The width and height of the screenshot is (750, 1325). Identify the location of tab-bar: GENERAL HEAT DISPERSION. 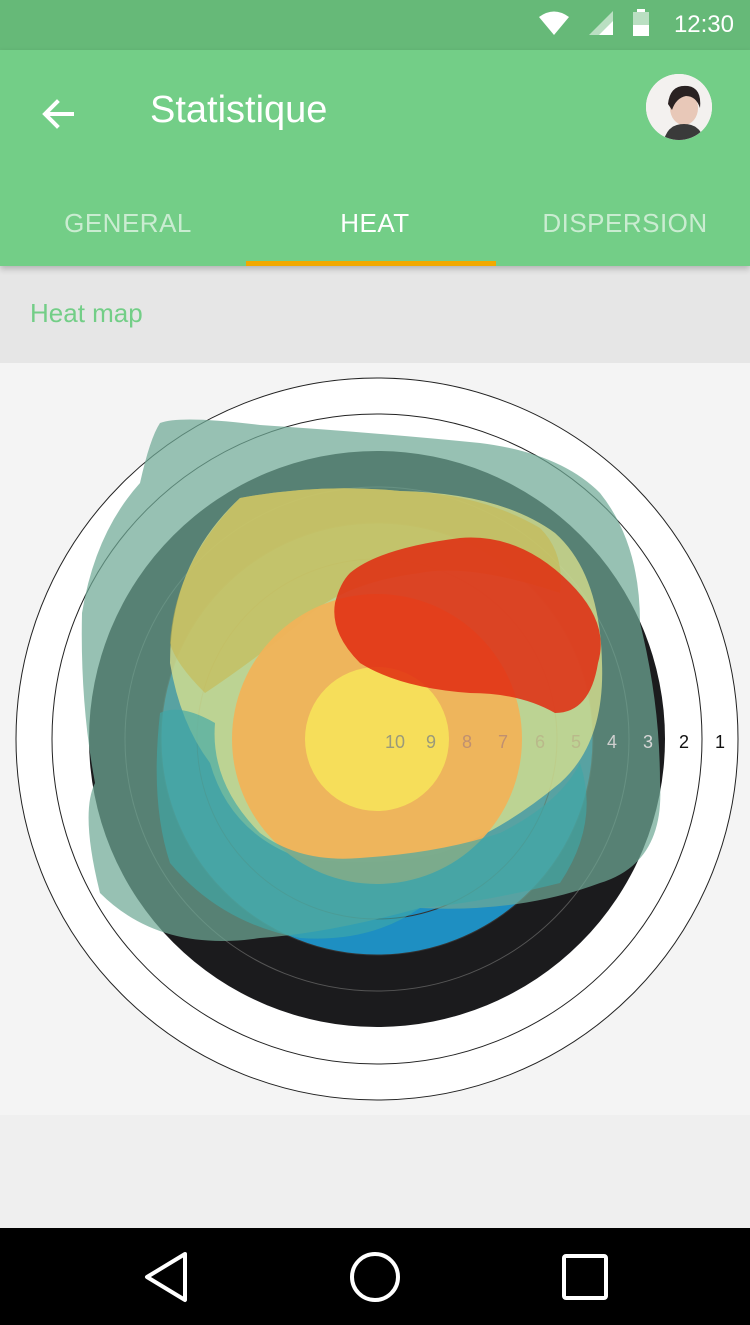
(375, 223).